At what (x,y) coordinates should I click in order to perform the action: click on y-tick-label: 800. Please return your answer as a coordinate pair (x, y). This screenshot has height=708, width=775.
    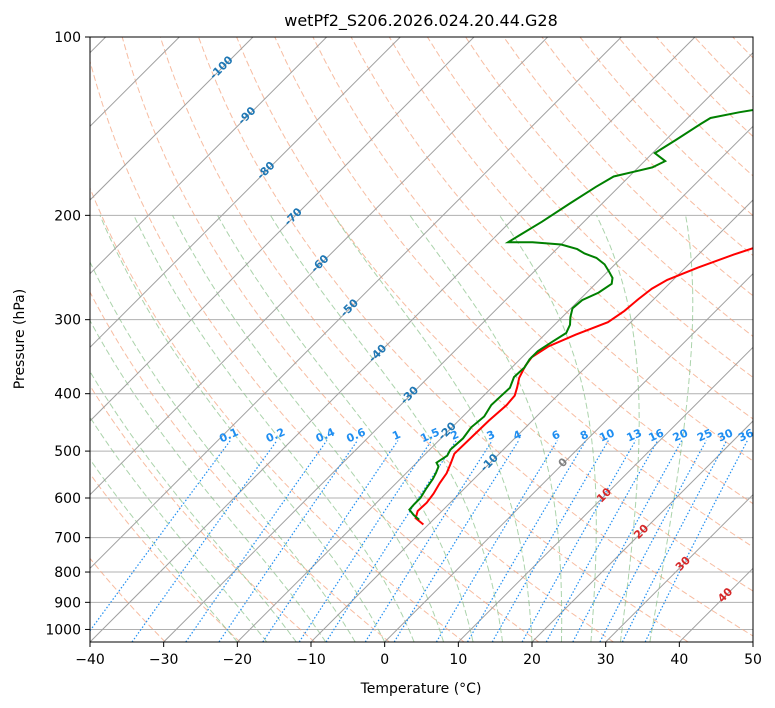
    Looking at the image, I should click on (67, 573).